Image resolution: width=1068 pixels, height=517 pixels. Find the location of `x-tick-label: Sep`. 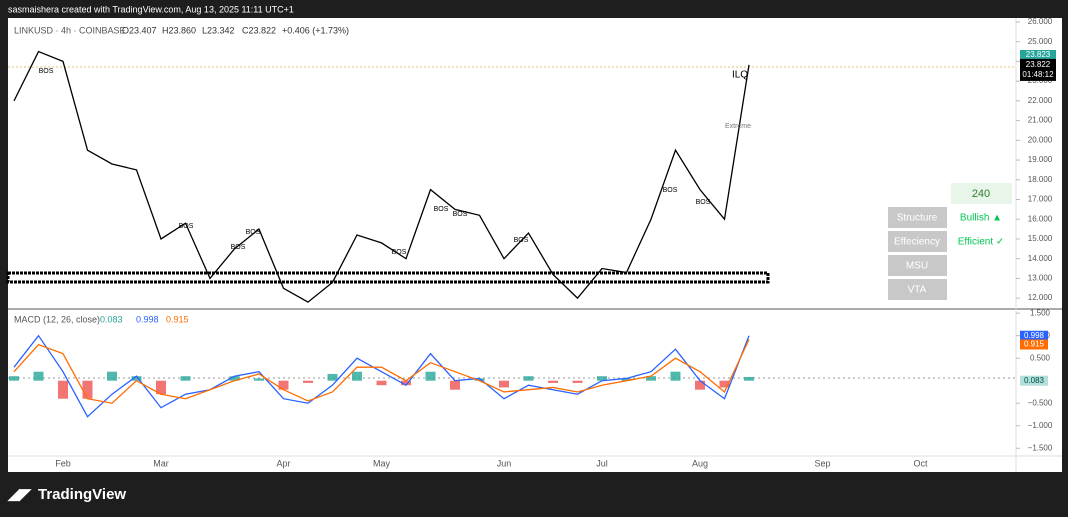

x-tick-label: Sep is located at coordinates (822, 463).